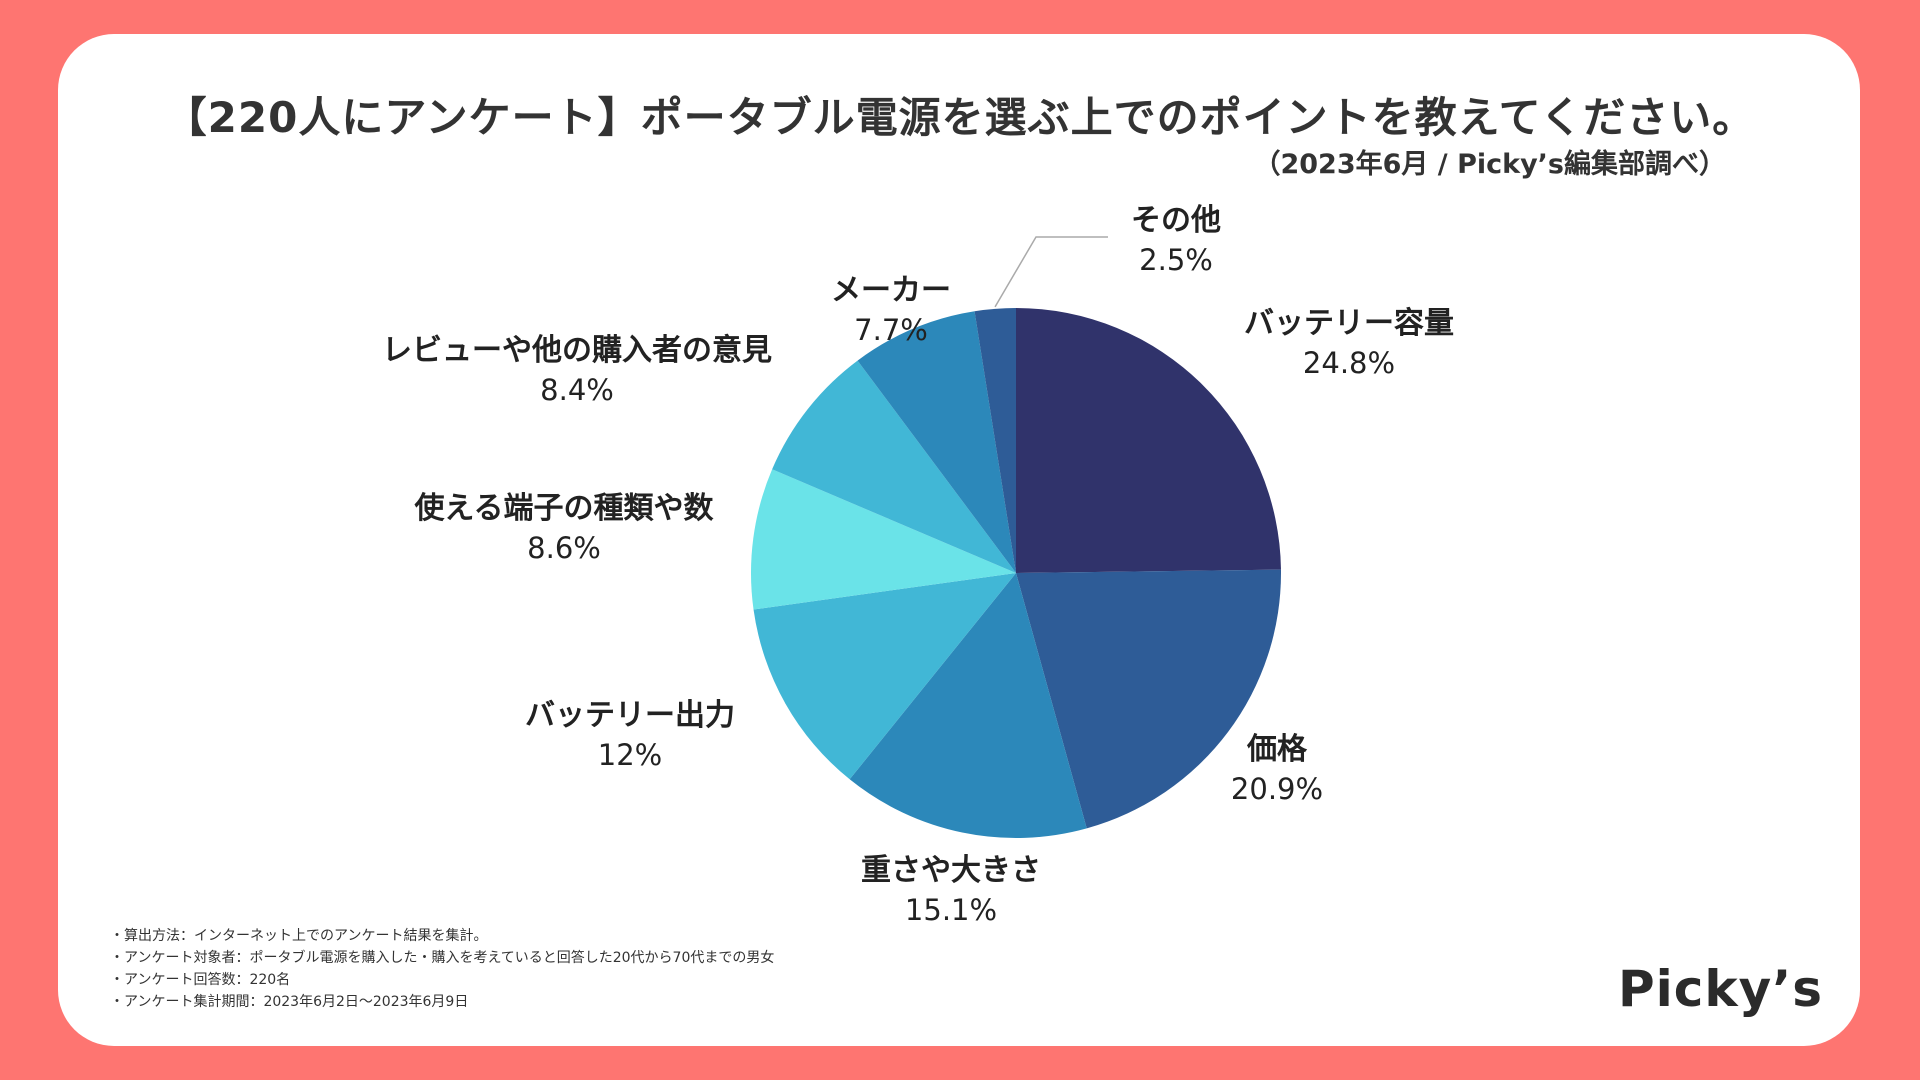  I want to click on leader-line, so click(1051, 272).